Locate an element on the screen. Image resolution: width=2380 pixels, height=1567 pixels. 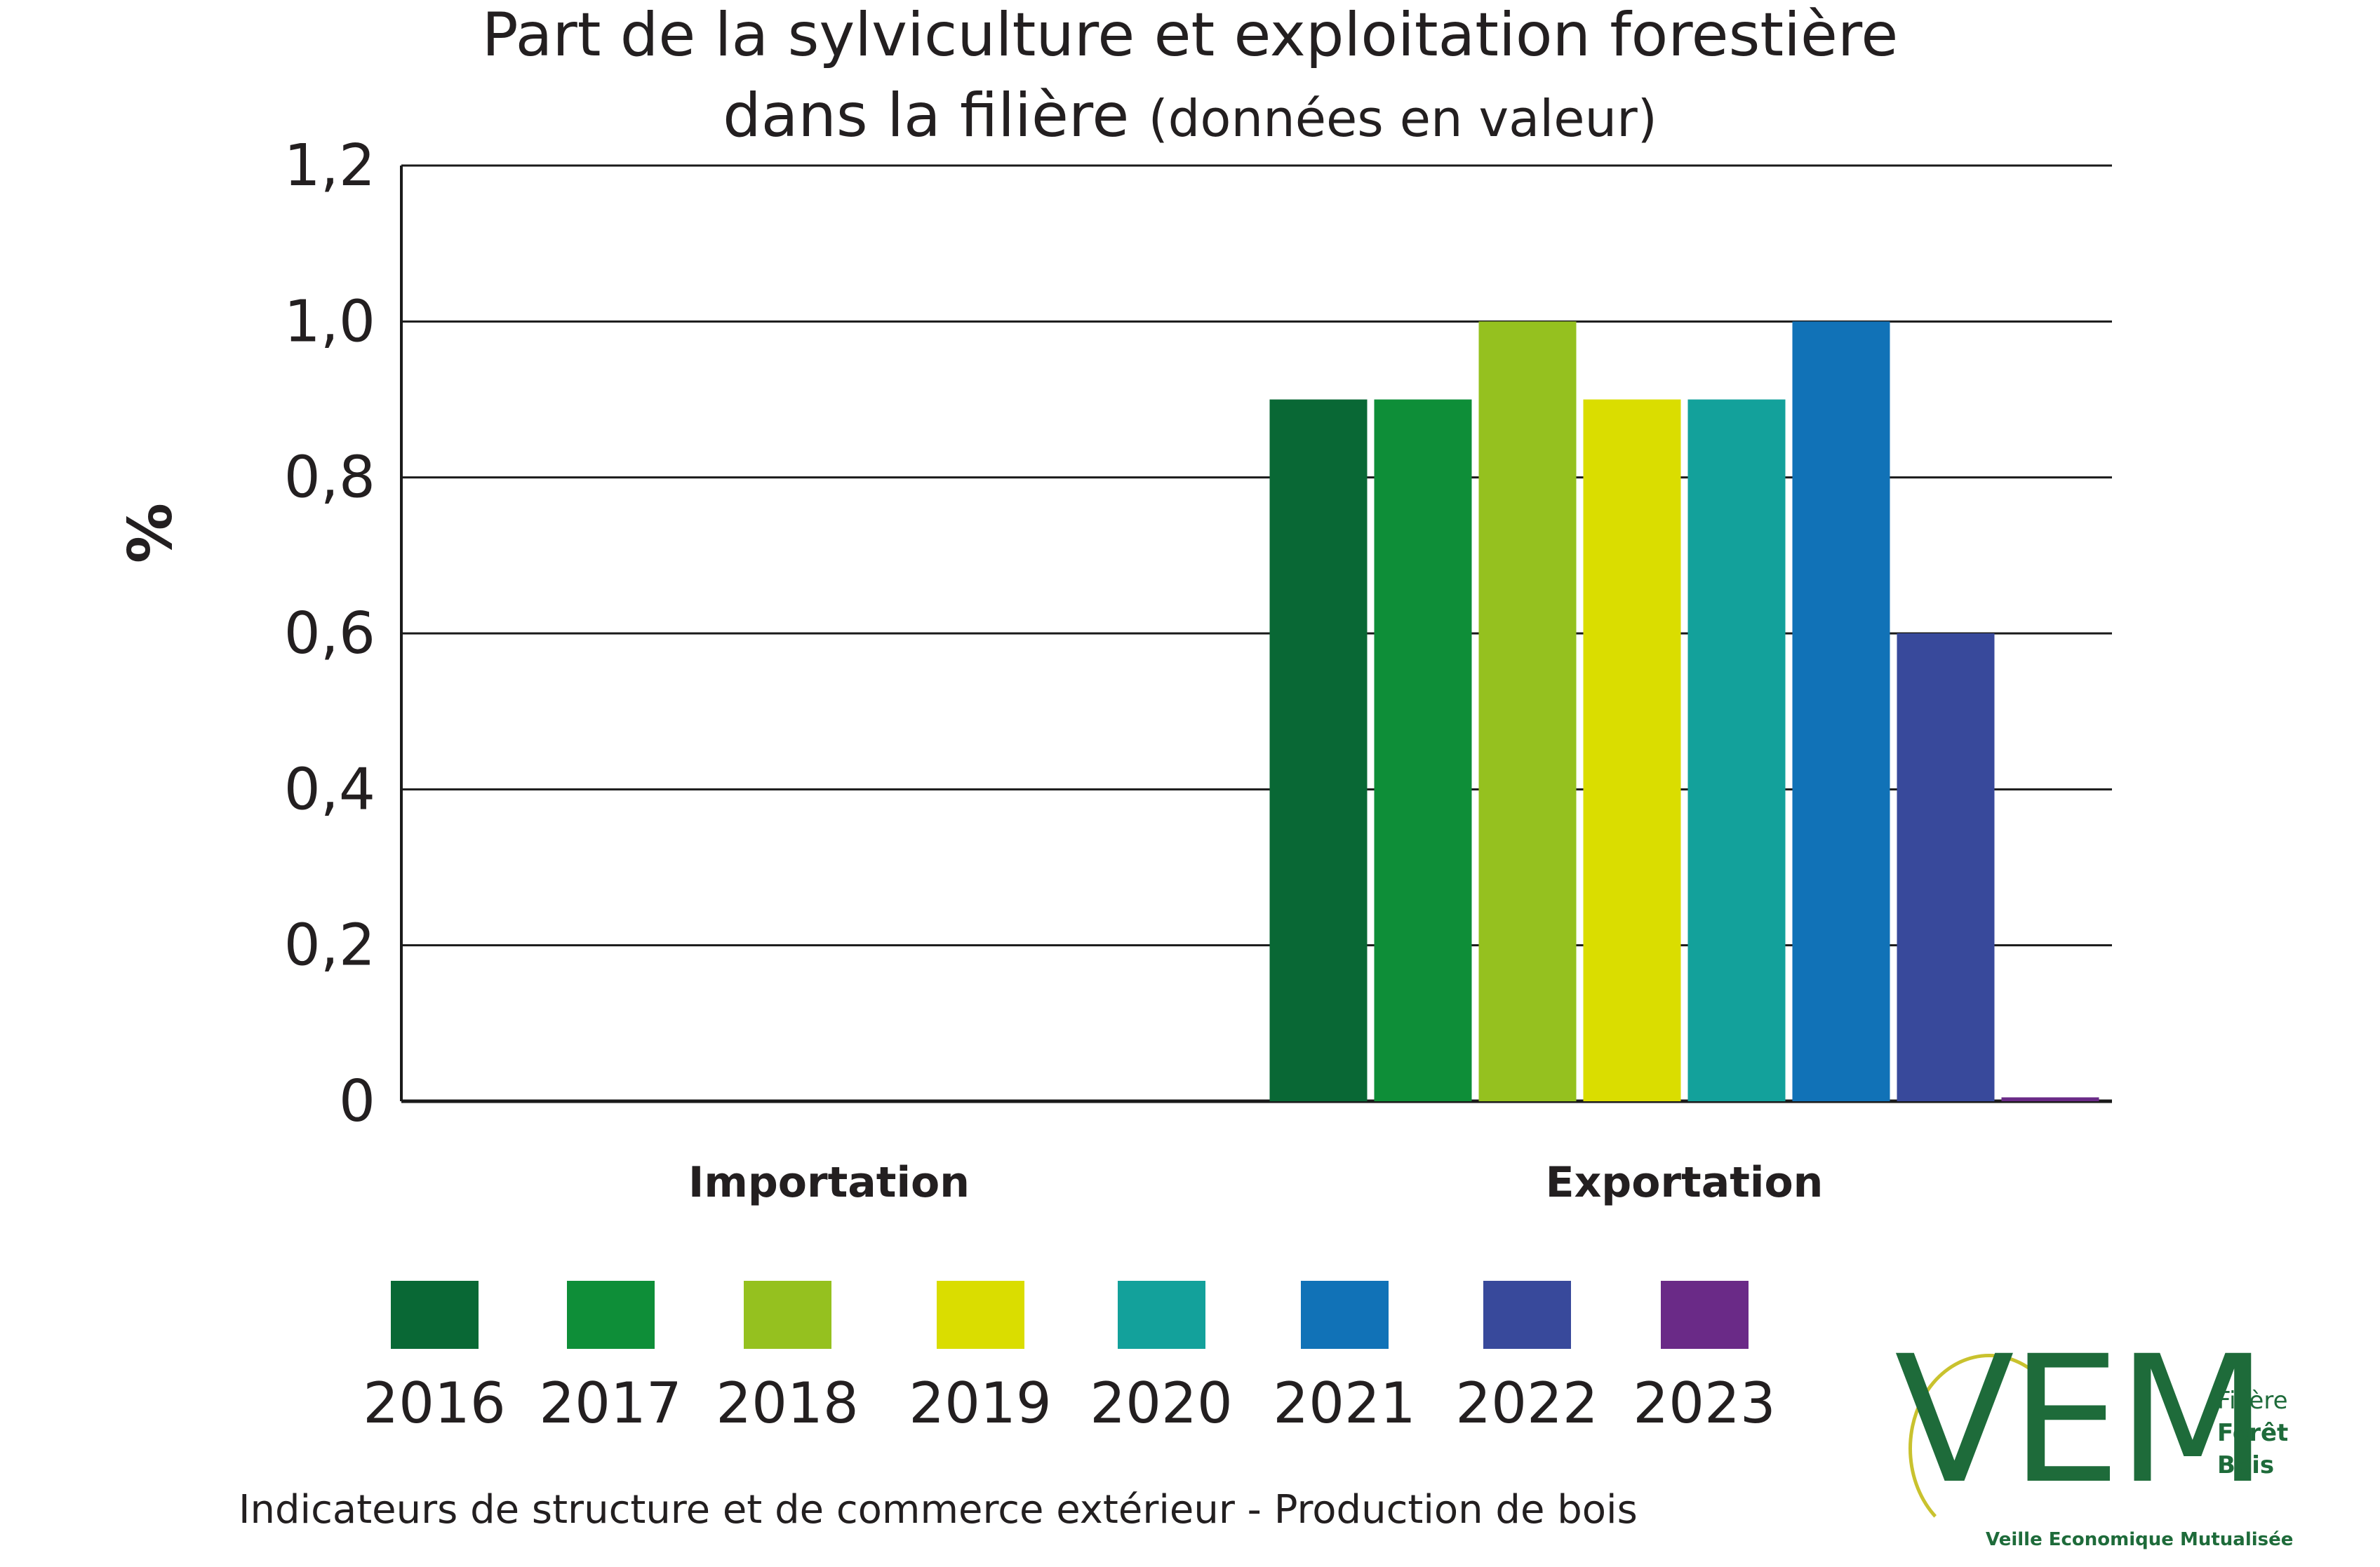
y-tick-label-2: 0,4 is located at coordinates (330, 789).